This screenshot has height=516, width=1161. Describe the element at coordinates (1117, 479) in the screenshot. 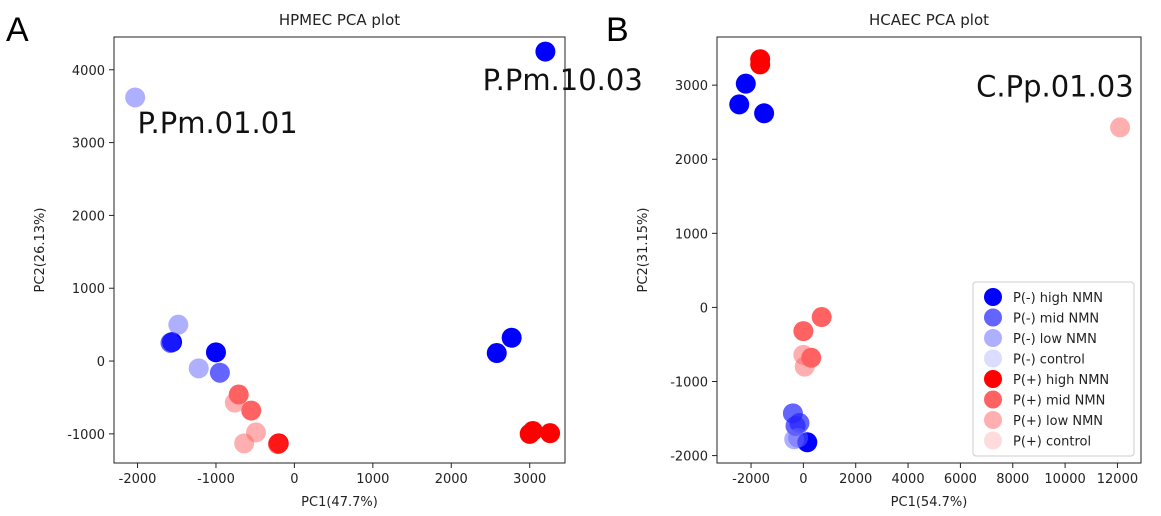

I see `x-tick-label: 12000` at that location.